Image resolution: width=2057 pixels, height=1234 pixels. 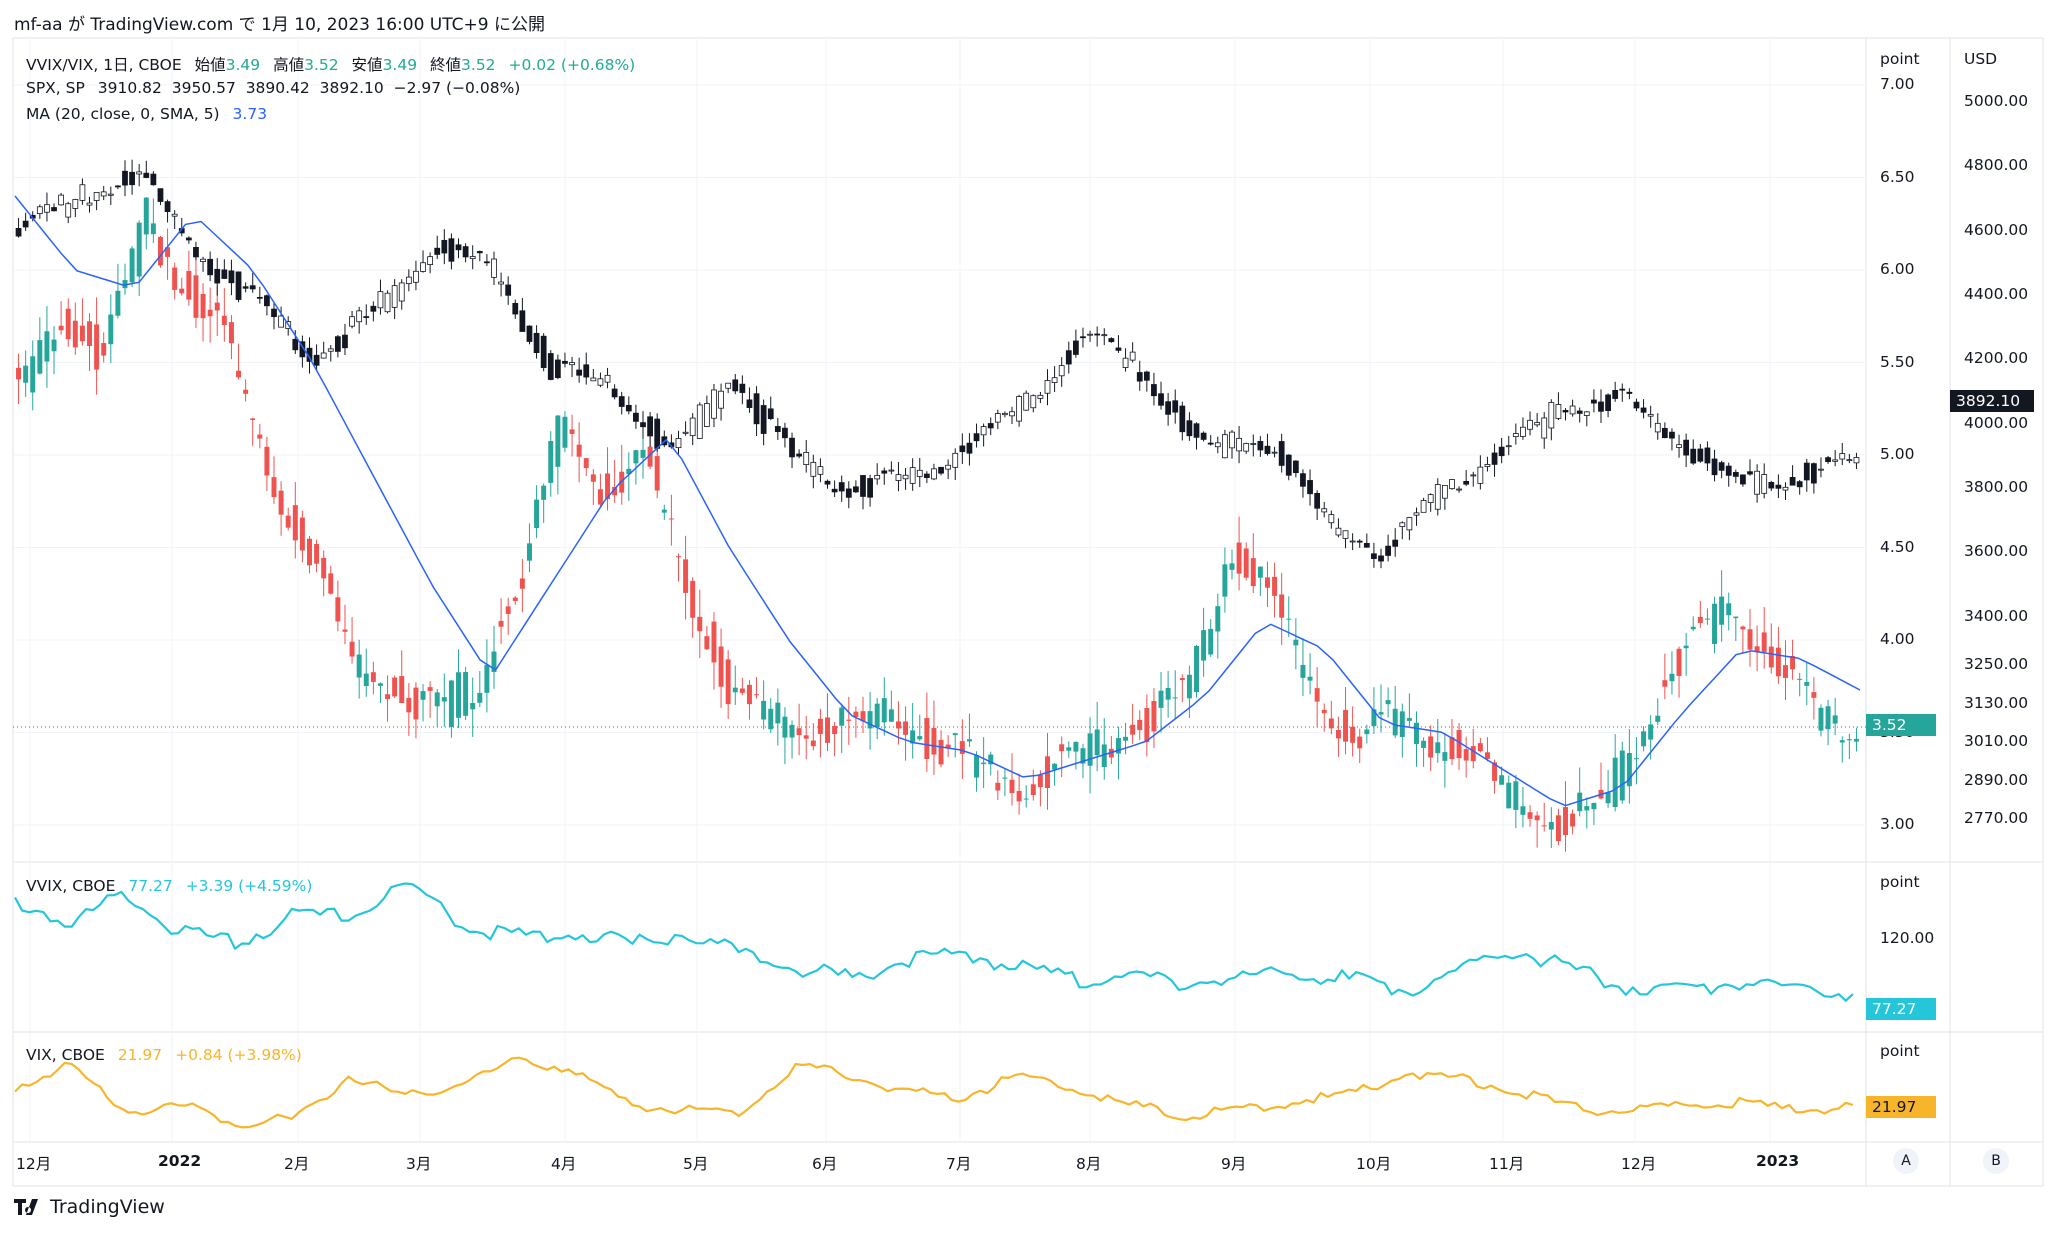 I want to click on open-label: 始値, so click(x=210, y=65).